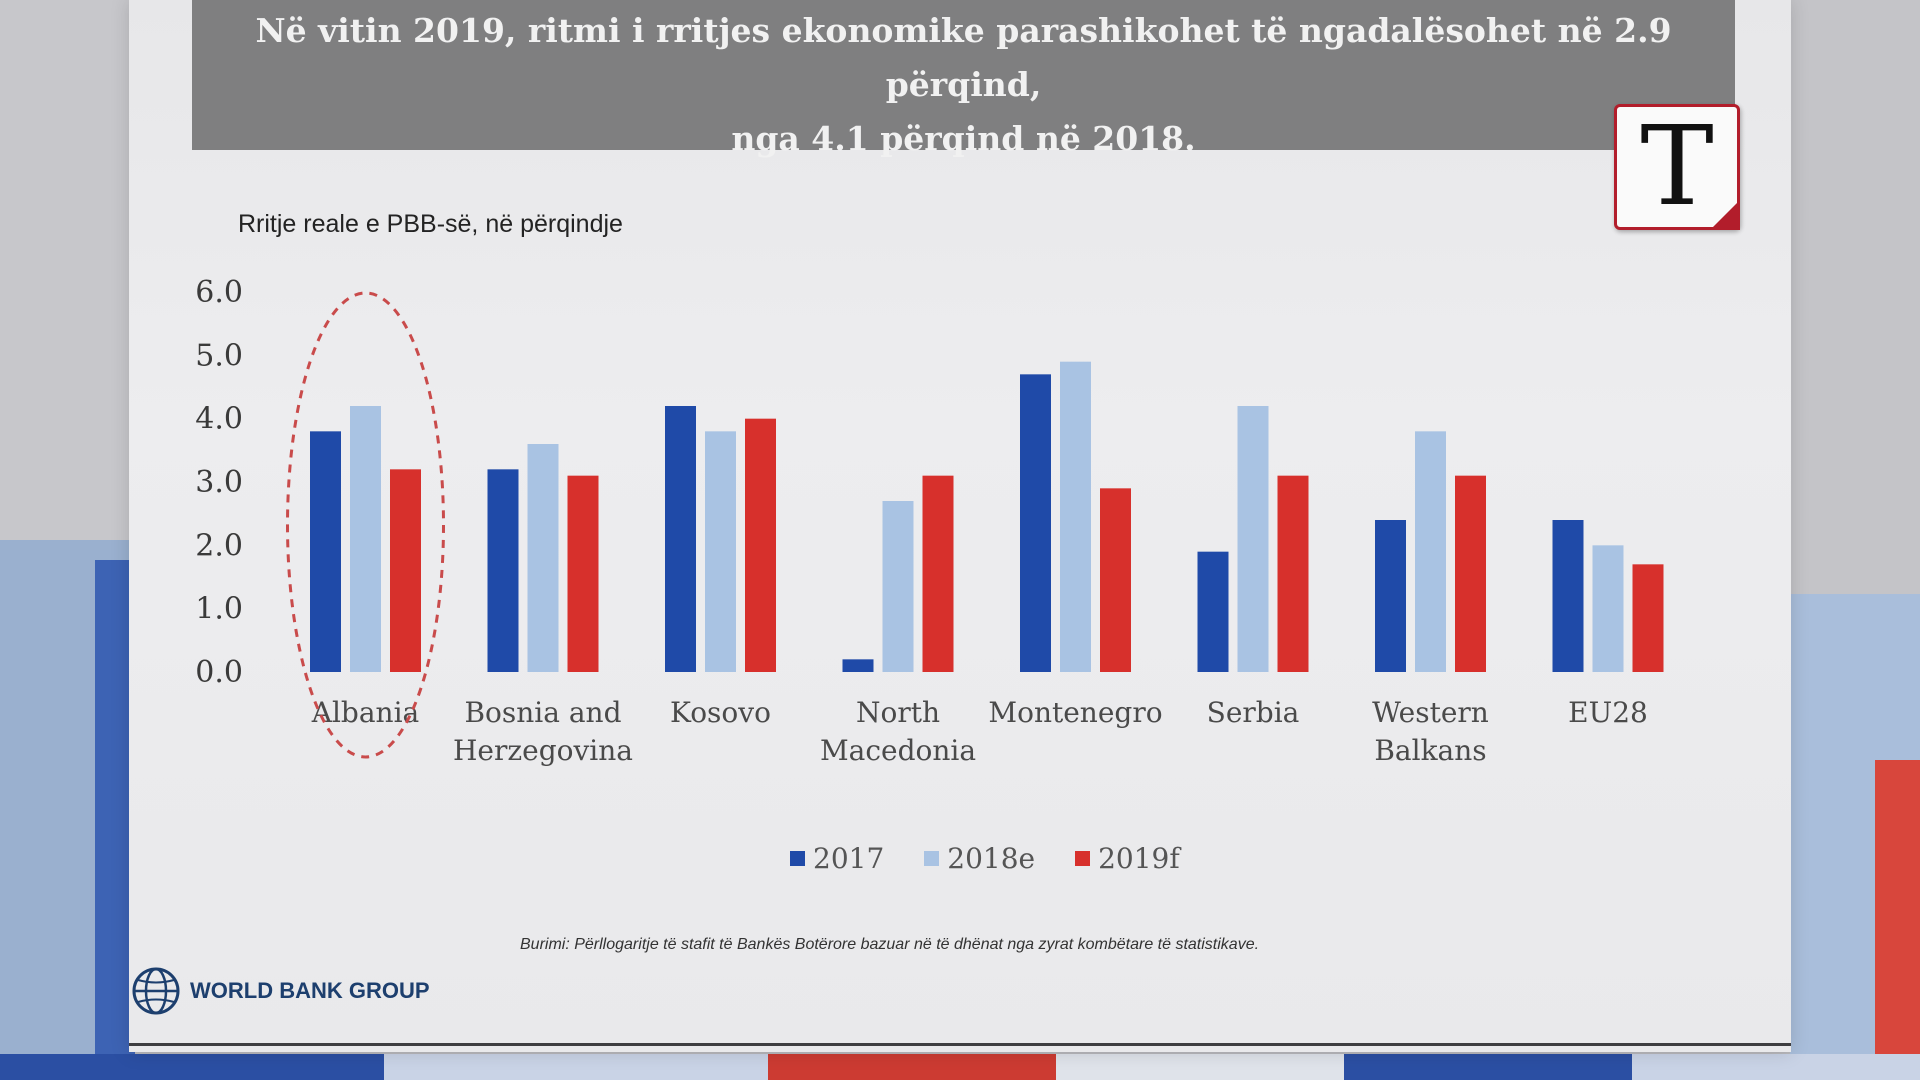  Describe the element at coordinates (932, 858) in the screenshot. I see `legend-swatch-2018e` at that location.